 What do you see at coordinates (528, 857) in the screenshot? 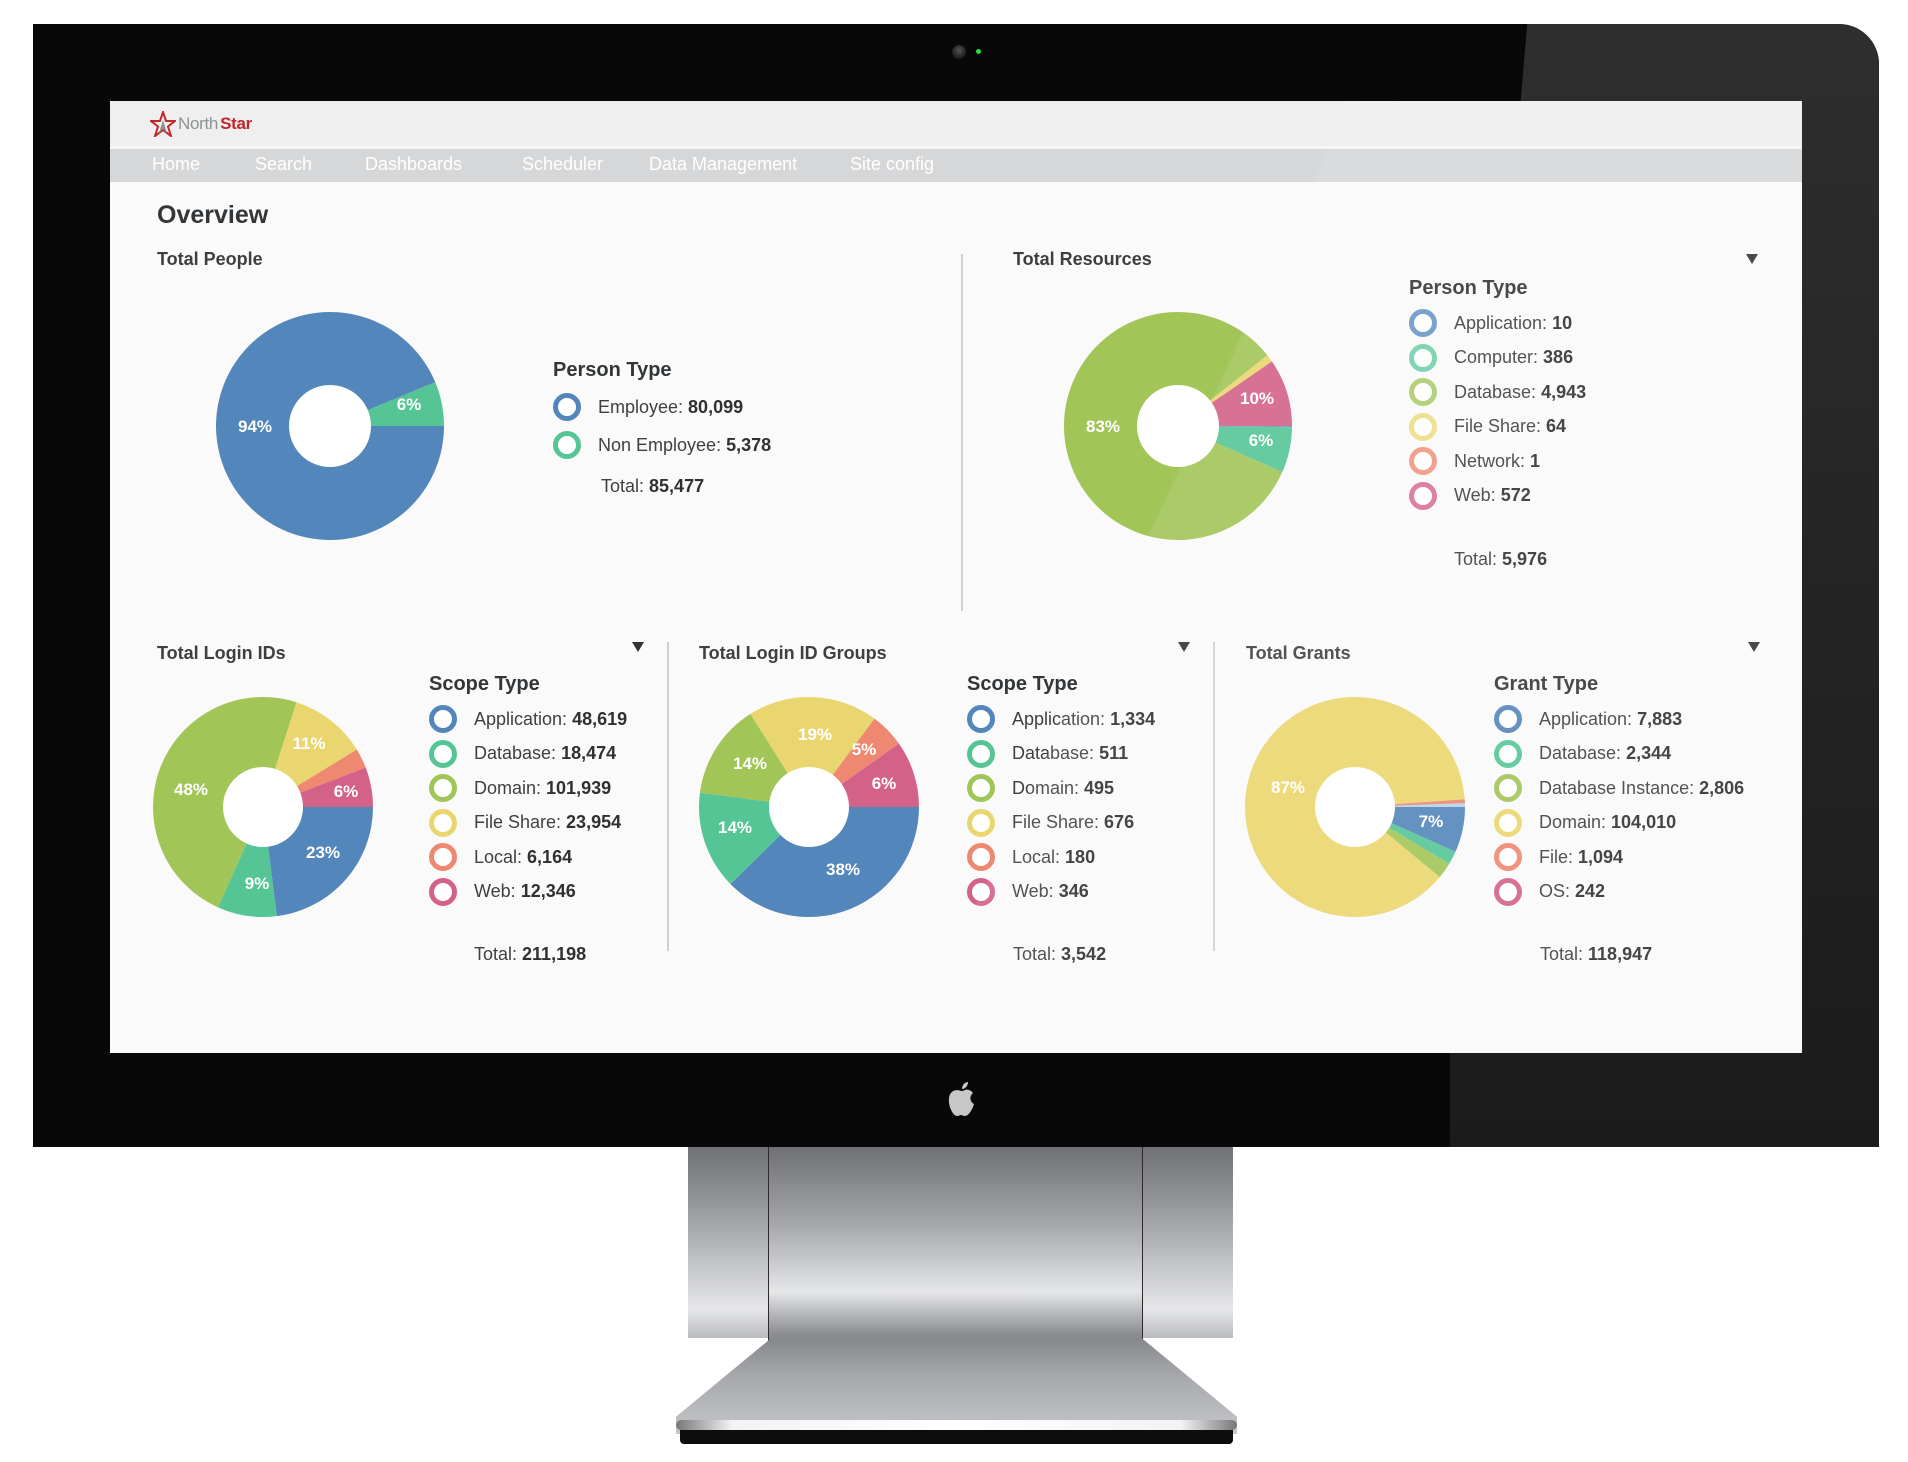
I see `legend-item-local: Local: 6,164` at bounding box center [528, 857].